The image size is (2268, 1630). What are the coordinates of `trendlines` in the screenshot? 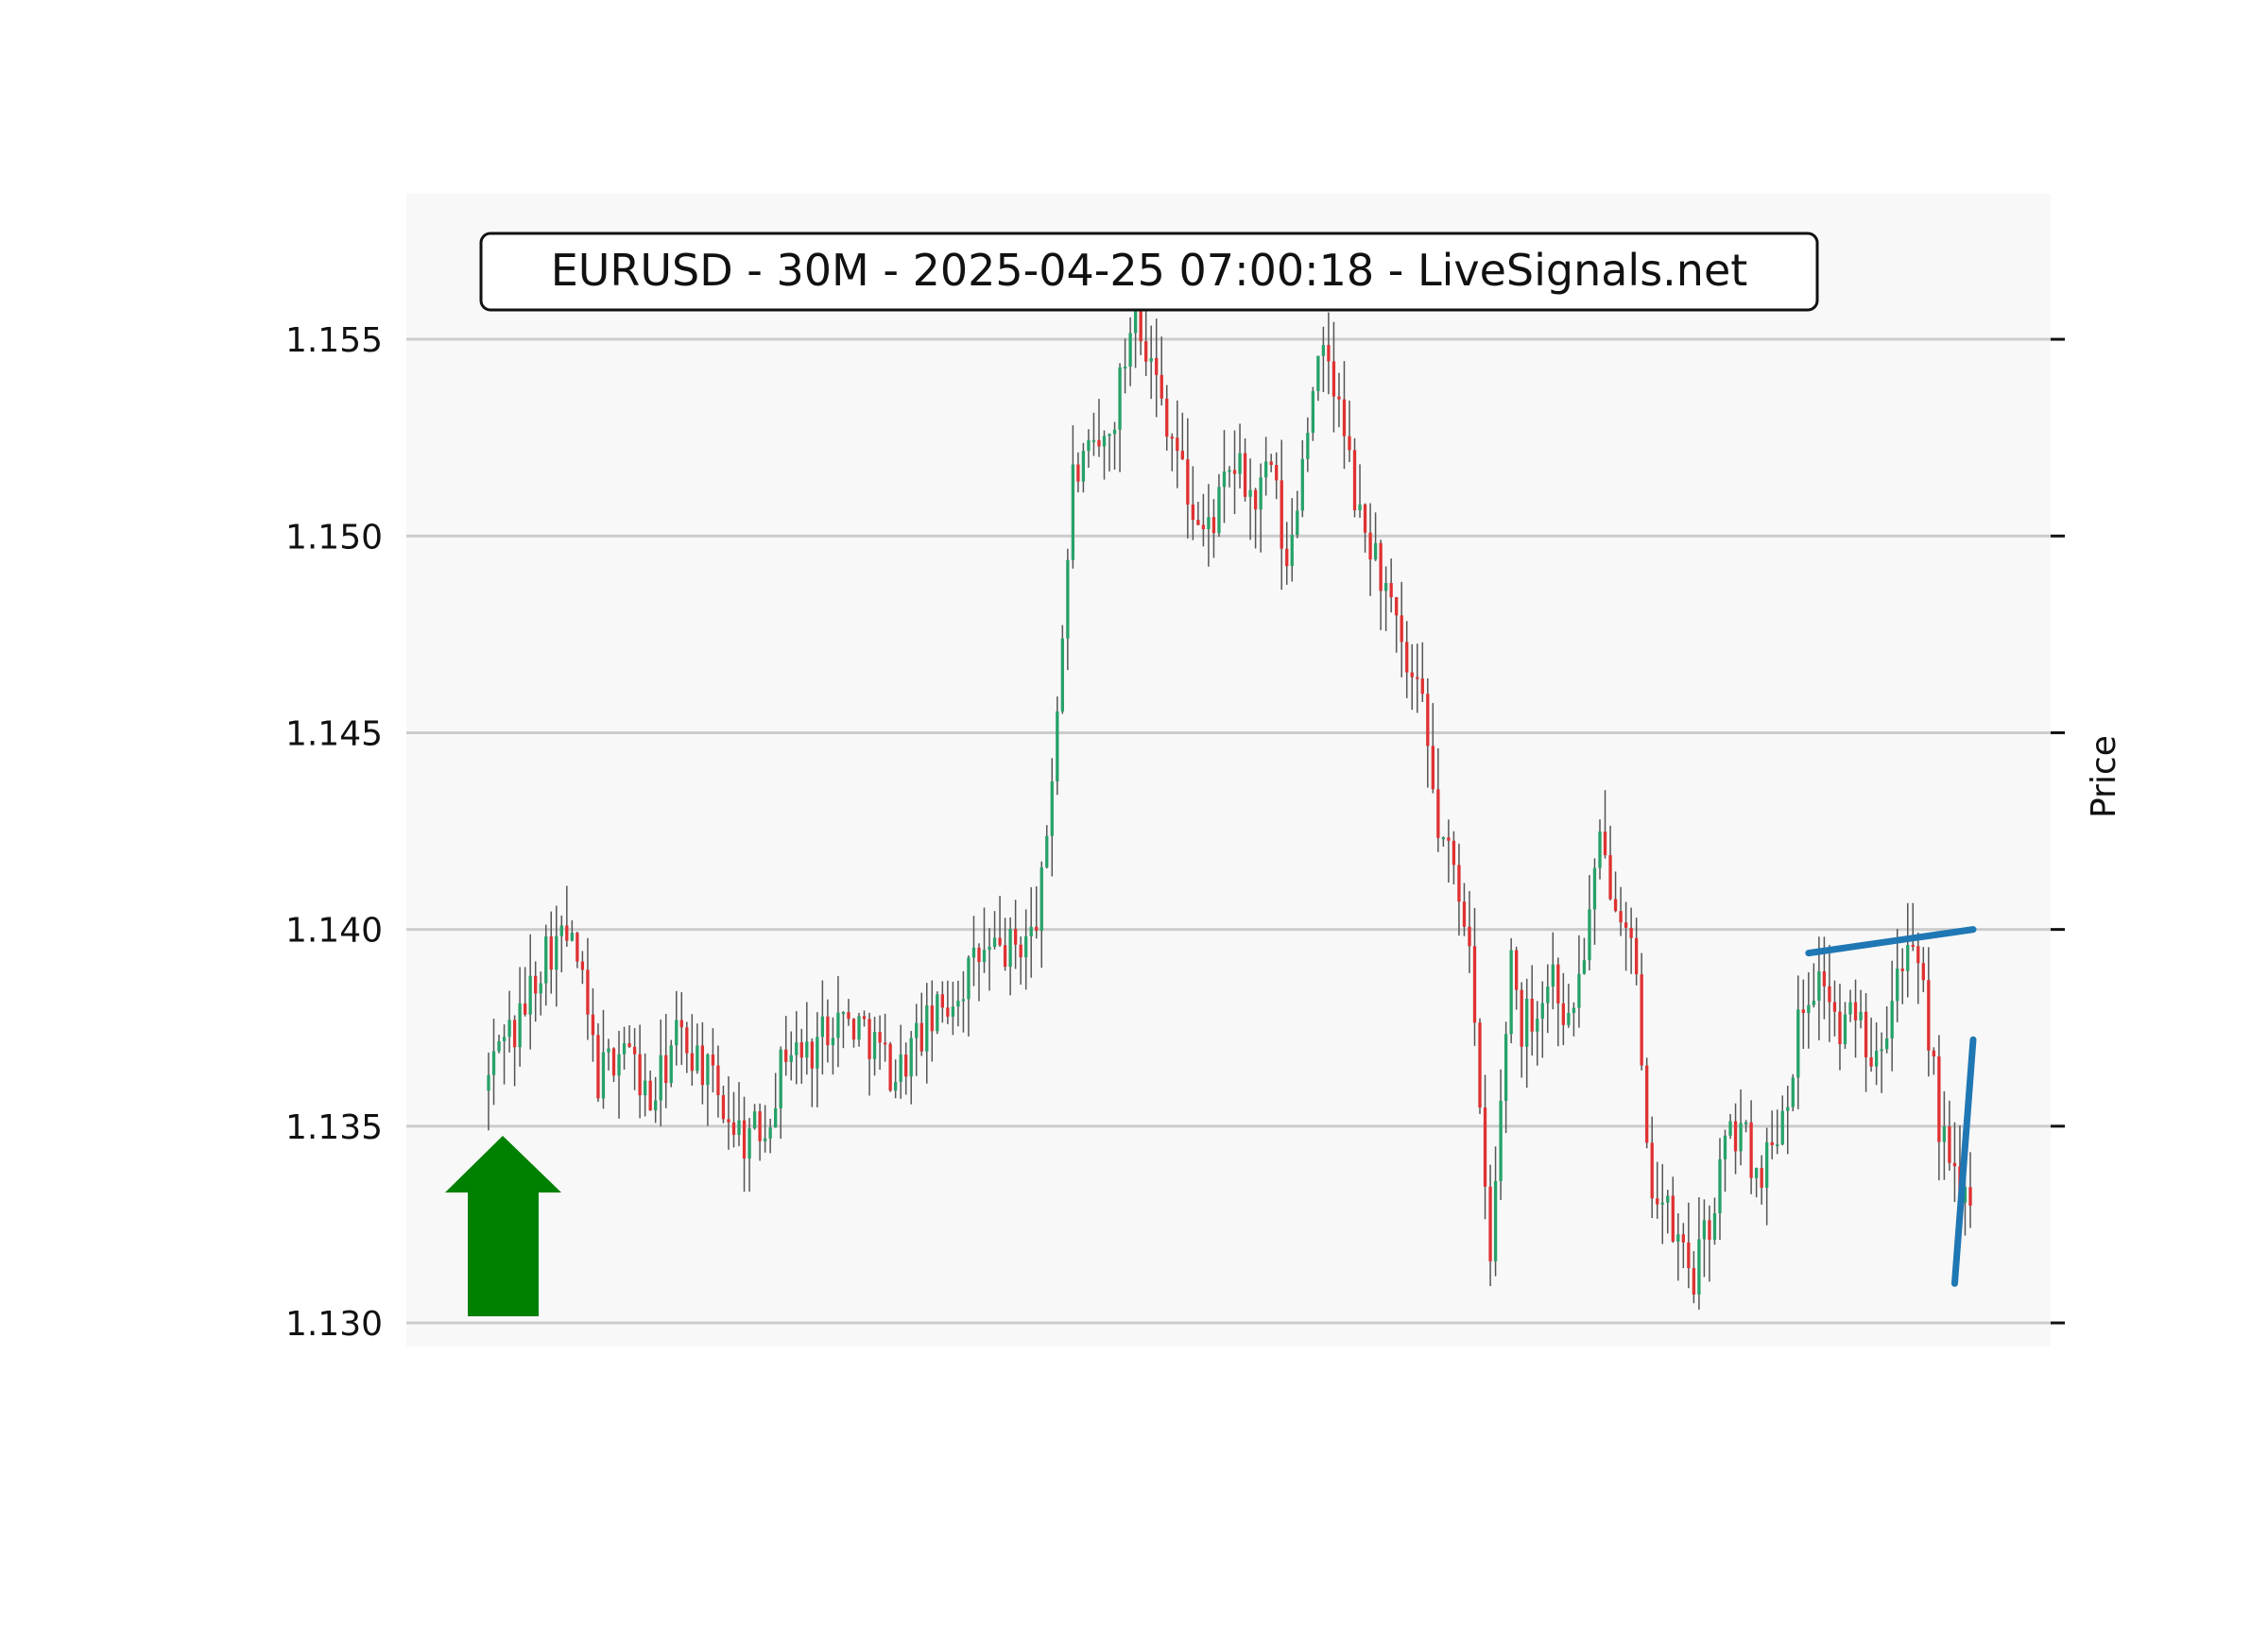 It's located at (1891, 1106).